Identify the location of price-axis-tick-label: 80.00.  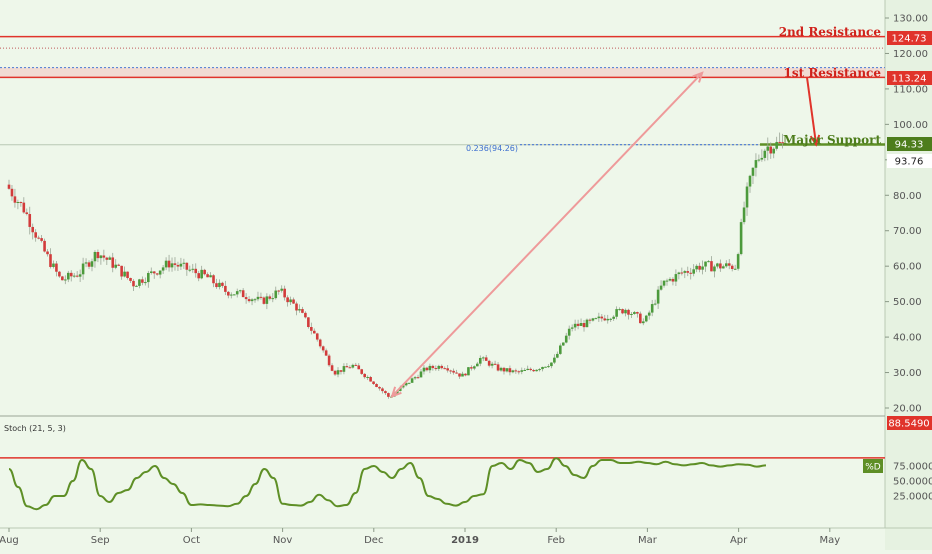
(907, 196).